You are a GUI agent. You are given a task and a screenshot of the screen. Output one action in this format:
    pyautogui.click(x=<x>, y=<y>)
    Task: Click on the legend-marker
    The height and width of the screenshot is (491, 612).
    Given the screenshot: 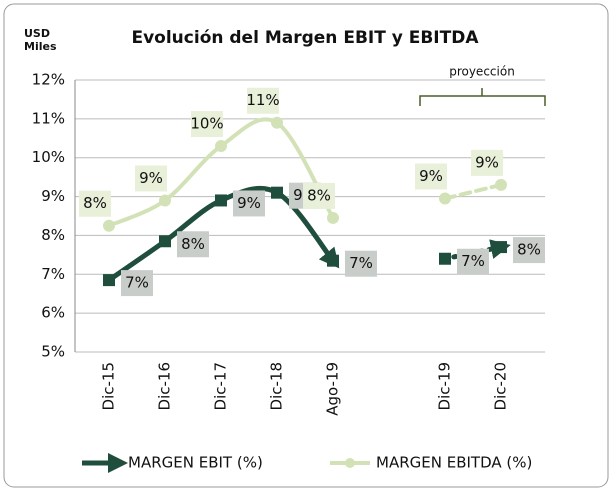 What is the action you would take?
    pyautogui.click(x=350, y=463)
    